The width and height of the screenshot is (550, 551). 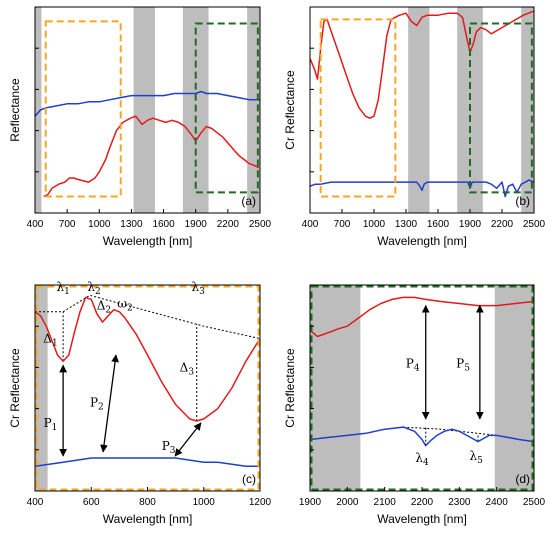 I want to click on annotation-label: λ2, so click(x=93, y=288).